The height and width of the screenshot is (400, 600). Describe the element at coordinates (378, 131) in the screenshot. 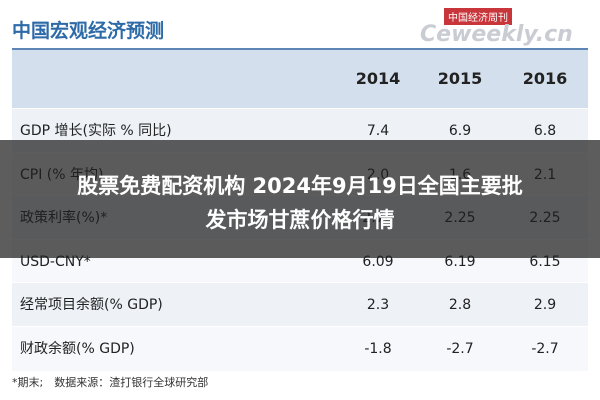

I see `cell-value: 7.4` at that location.